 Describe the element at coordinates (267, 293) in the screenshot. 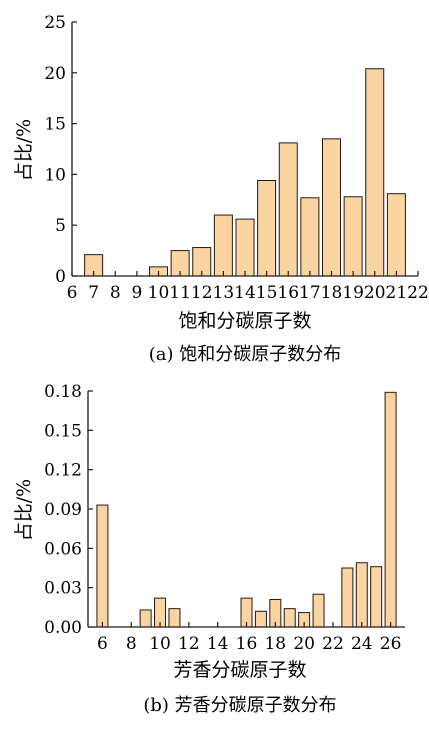

I see `x-tick-label: 15` at that location.